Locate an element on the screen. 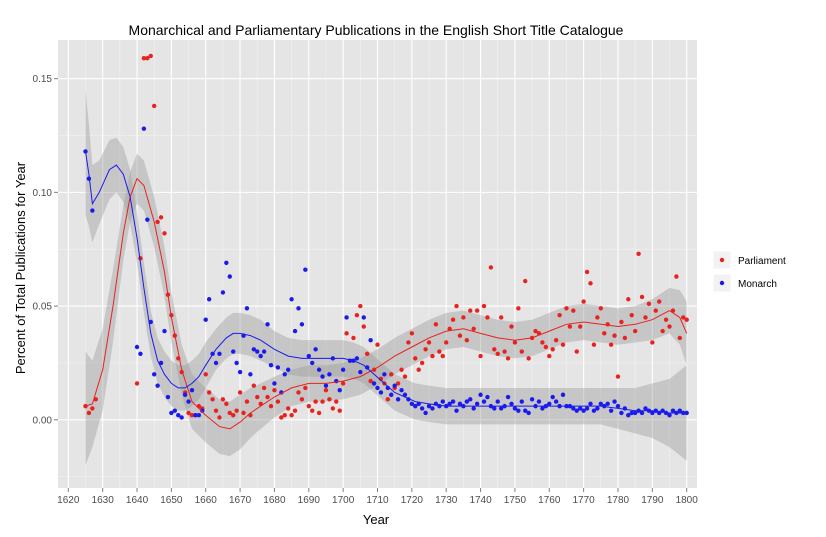 The width and height of the screenshot is (826, 537). y-tick-label: 0.15 is located at coordinates (43, 79).